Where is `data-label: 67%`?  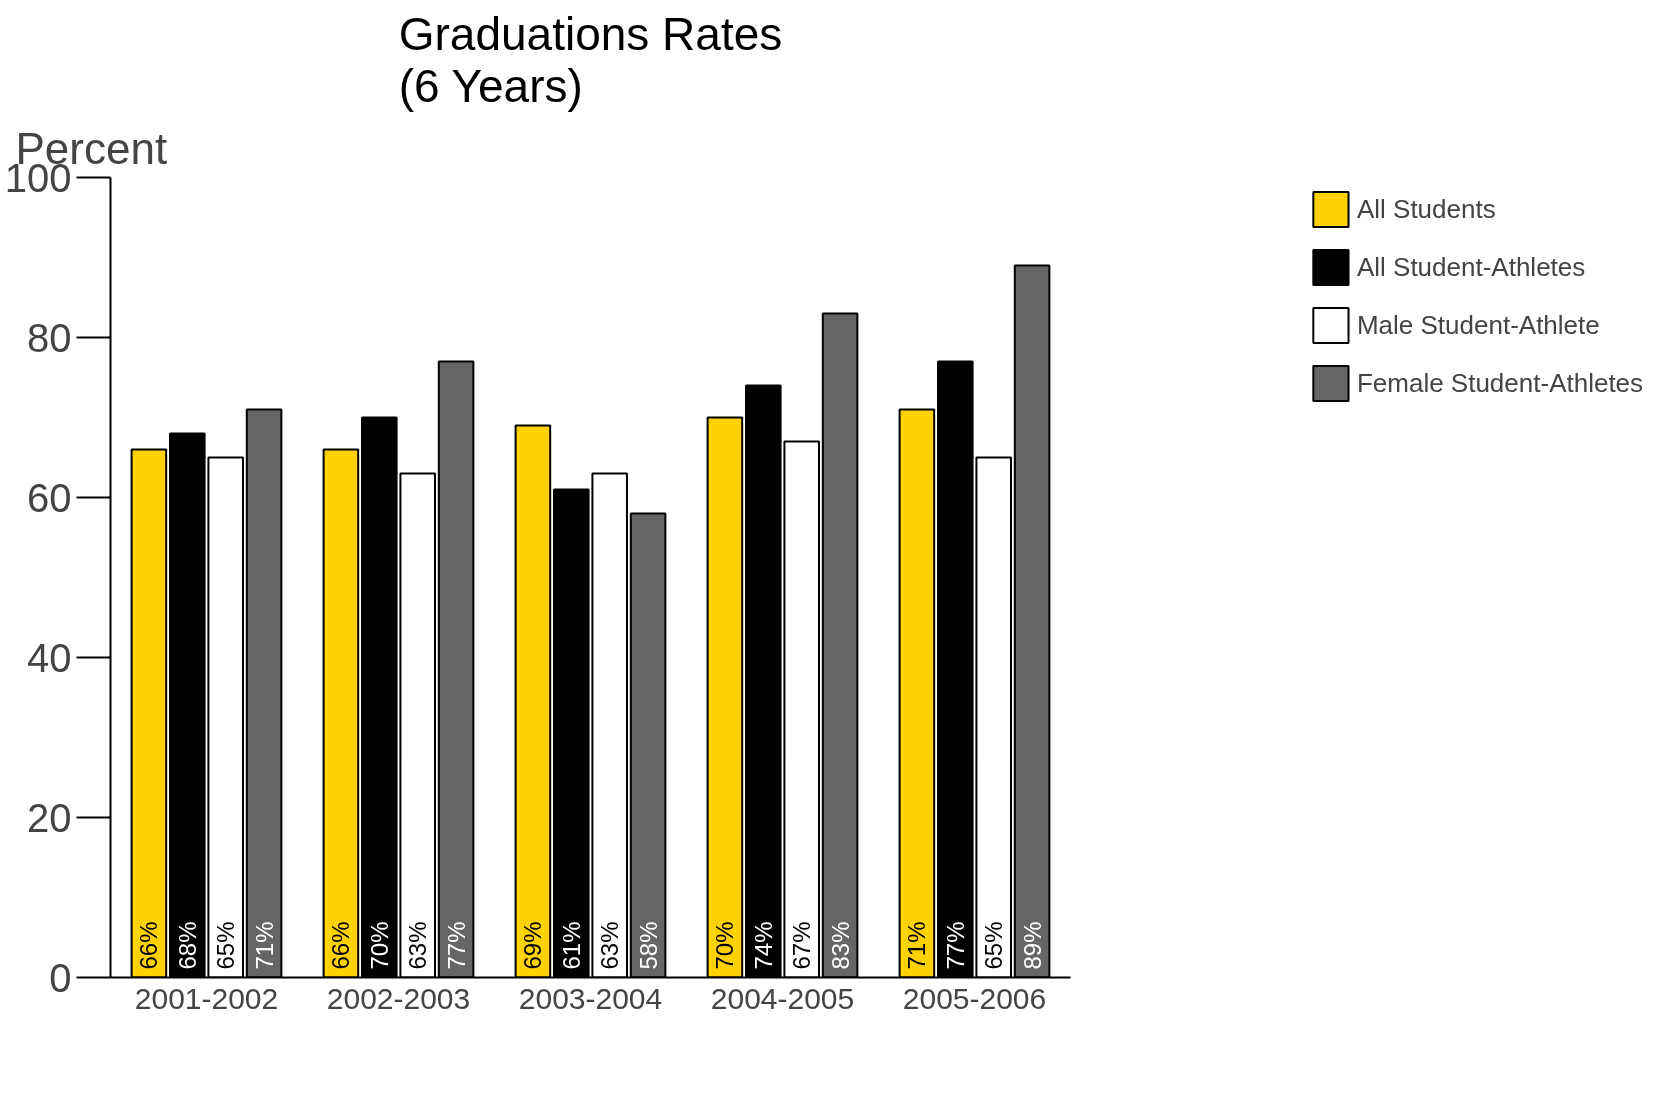
data-label: 67% is located at coordinates (802, 945).